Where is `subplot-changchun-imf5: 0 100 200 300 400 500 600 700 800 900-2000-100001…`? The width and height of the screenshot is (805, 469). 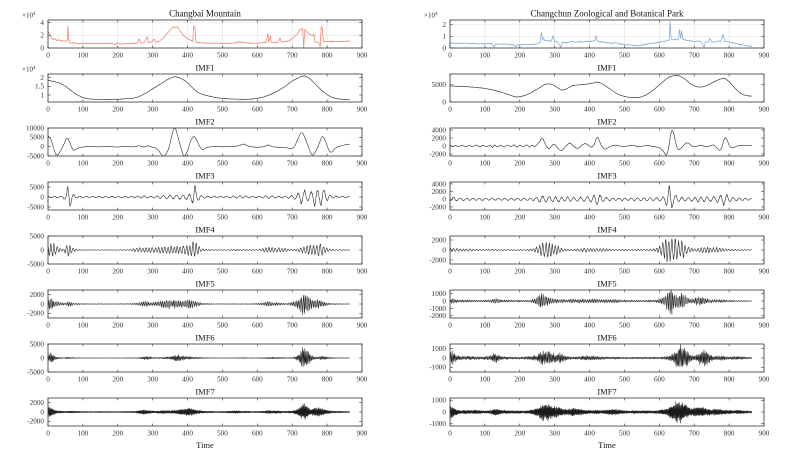
subplot-changchun-imf5: 0 100 200 300 400 500 600 700 800 900-2000-100001… is located at coordinates (599, 304).